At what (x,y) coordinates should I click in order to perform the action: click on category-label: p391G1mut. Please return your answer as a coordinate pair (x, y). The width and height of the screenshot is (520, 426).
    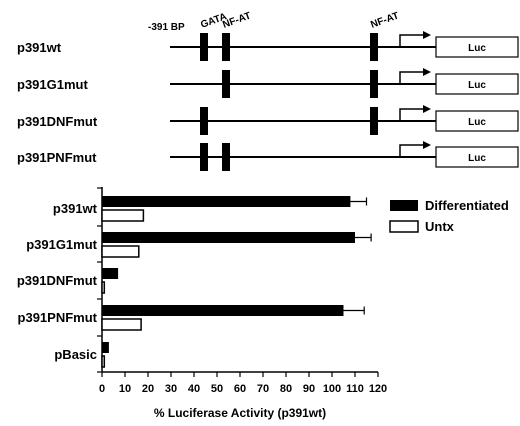
    Looking at the image, I should click on (61, 244).